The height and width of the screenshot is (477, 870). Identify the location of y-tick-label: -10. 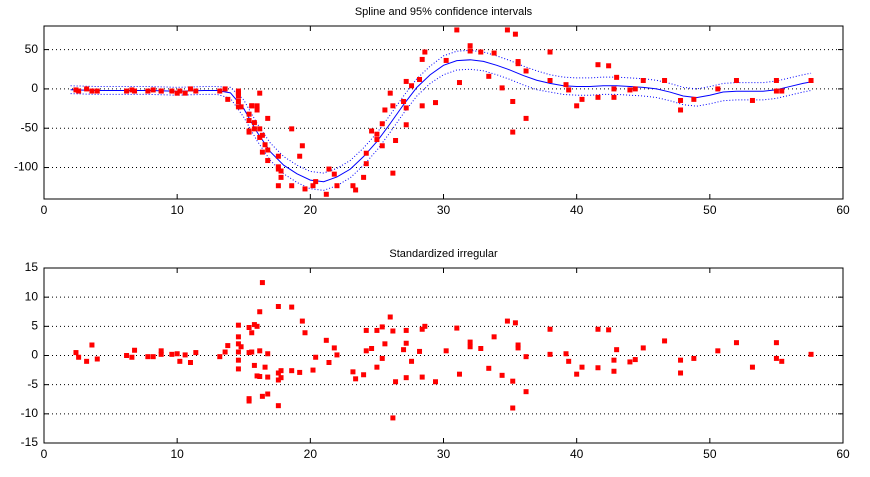
(30, 413).